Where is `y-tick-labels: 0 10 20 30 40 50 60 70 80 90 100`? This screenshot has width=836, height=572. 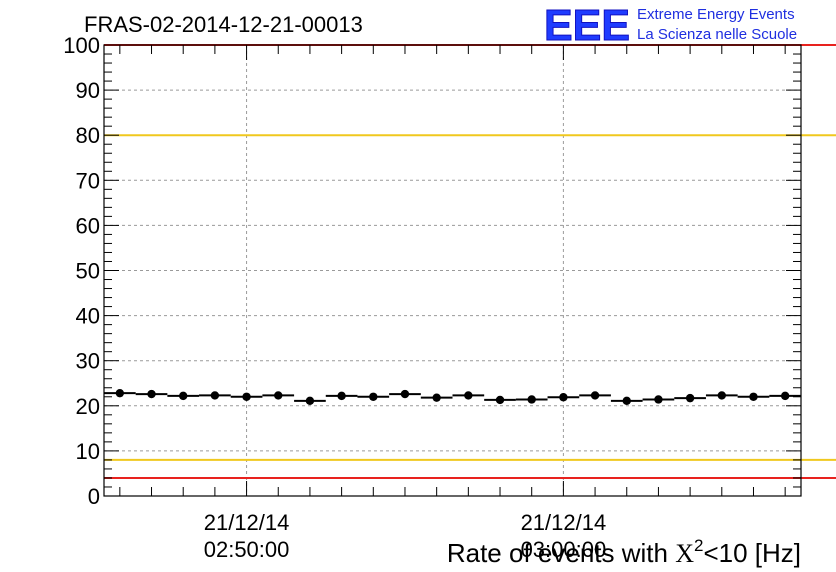 y-tick-labels: 0 10 20 30 40 50 60 70 80 90 100 is located at coordinates (81, 271).